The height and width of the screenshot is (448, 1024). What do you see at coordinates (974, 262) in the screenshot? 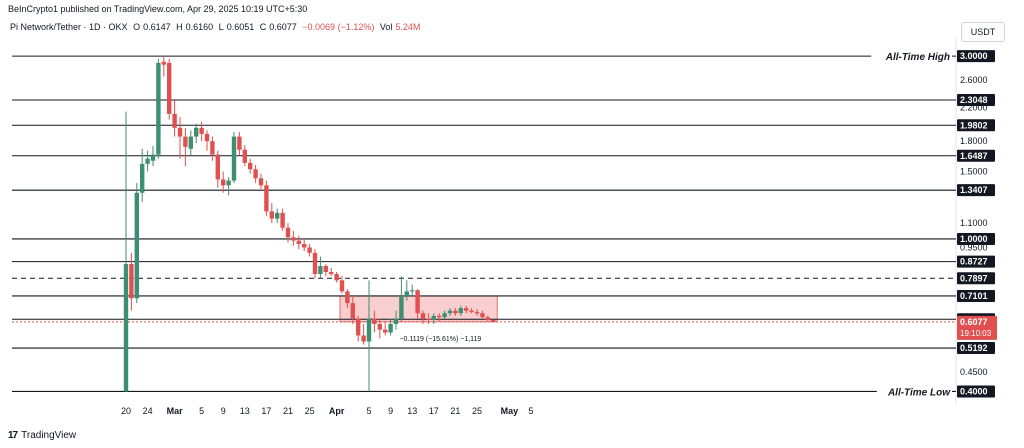
I see `level-label: 0.8727` at bounding box center [974, 262].